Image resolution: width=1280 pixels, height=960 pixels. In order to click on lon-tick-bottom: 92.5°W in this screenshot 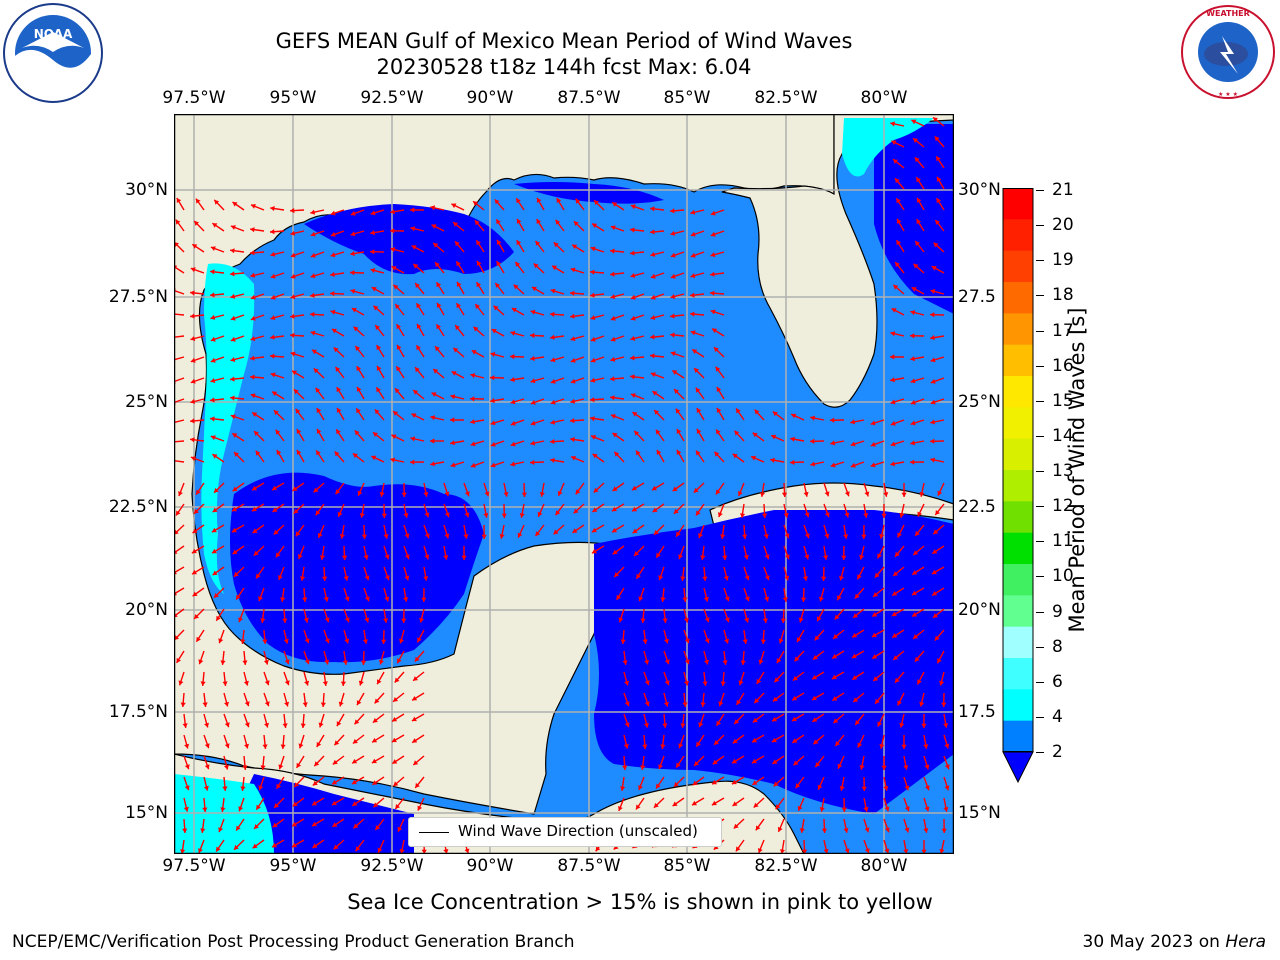, I will do `click(392, 866)`.